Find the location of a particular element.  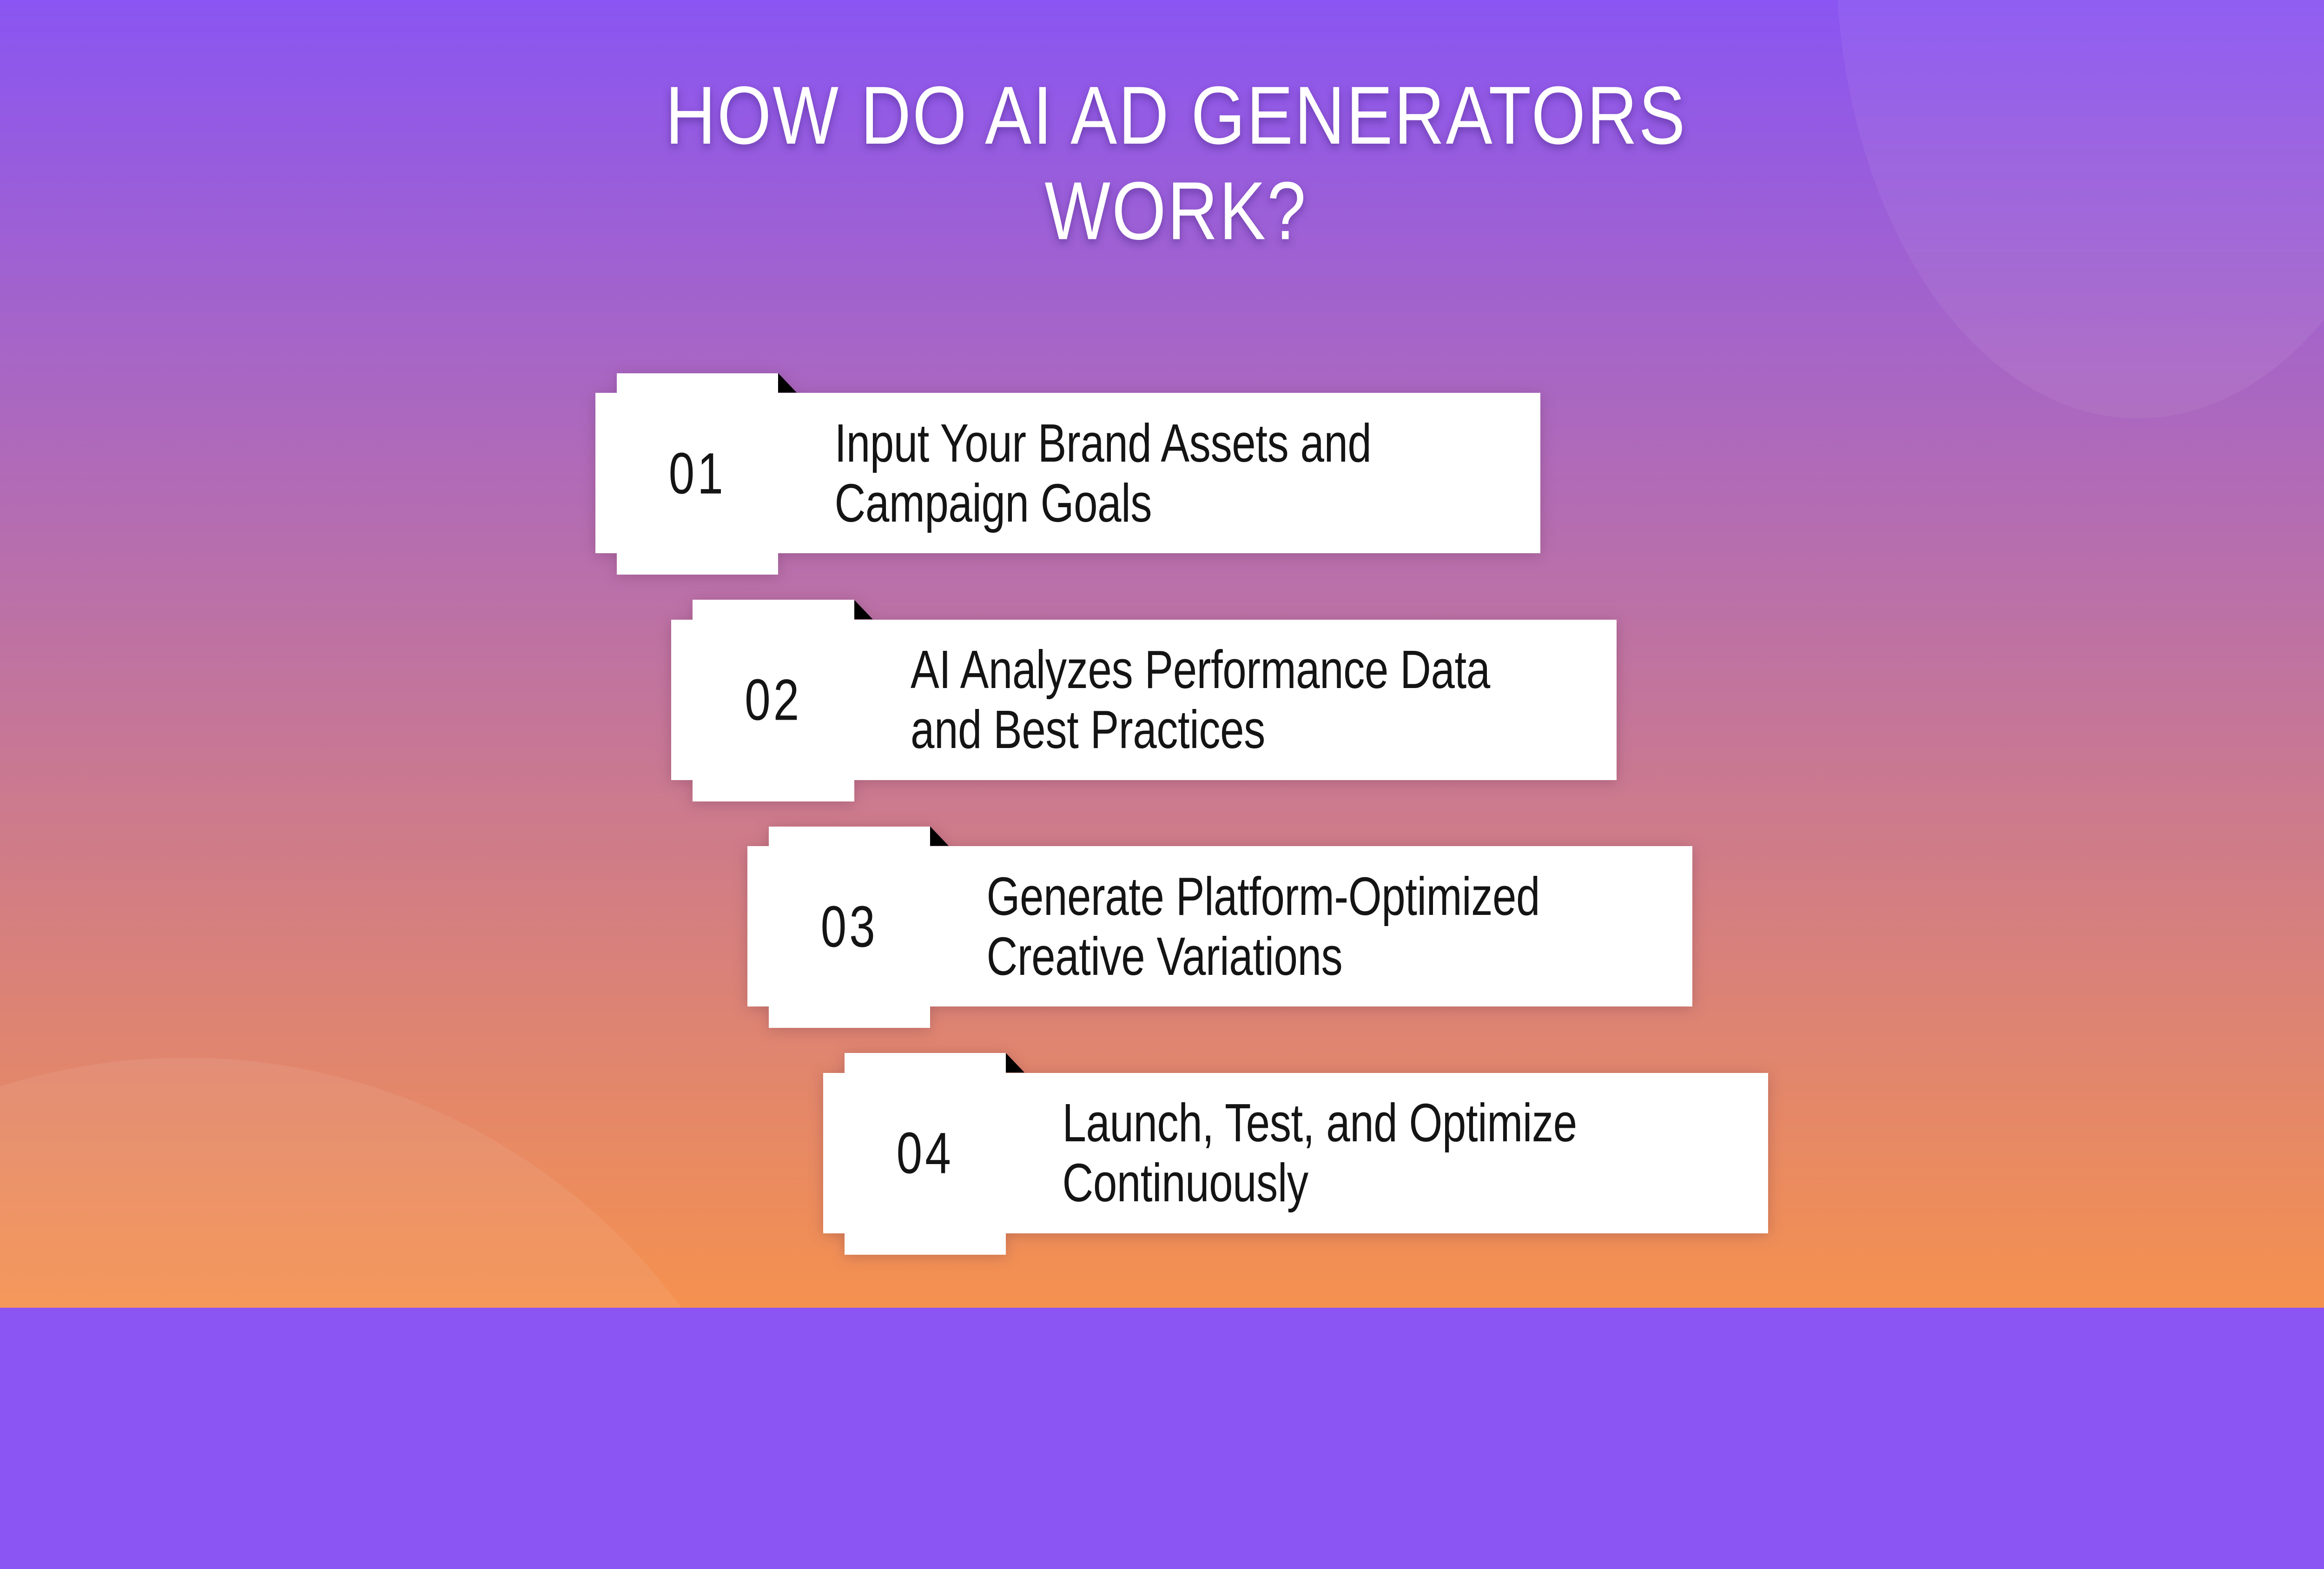

step-description: Launch, Test, and Optimize Continuously is located at coordinates (1320, 1153).